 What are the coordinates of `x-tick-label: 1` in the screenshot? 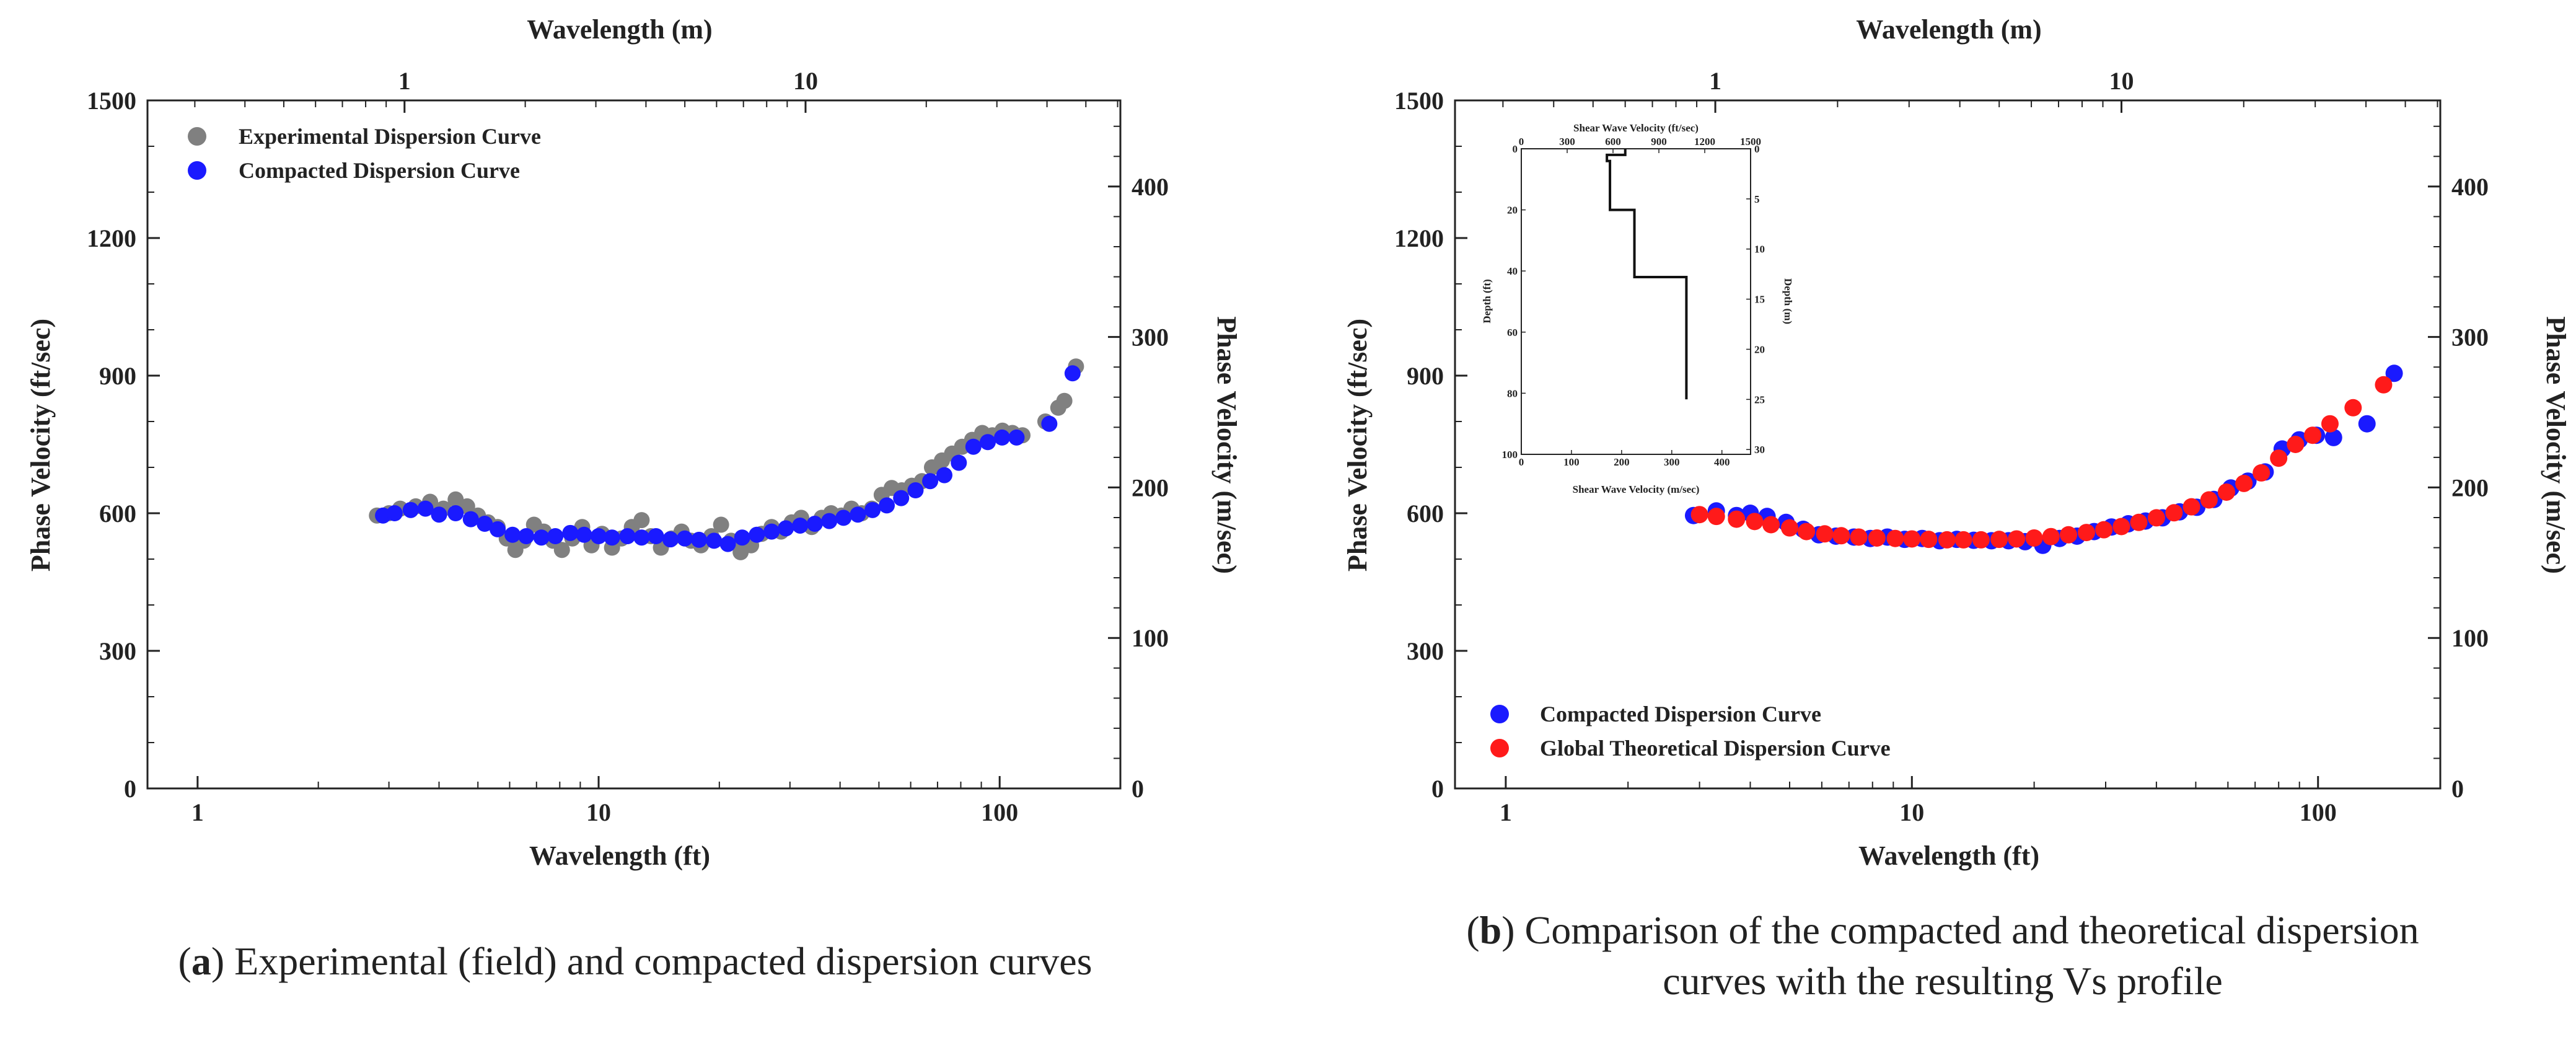 It's located at (1506, 812).